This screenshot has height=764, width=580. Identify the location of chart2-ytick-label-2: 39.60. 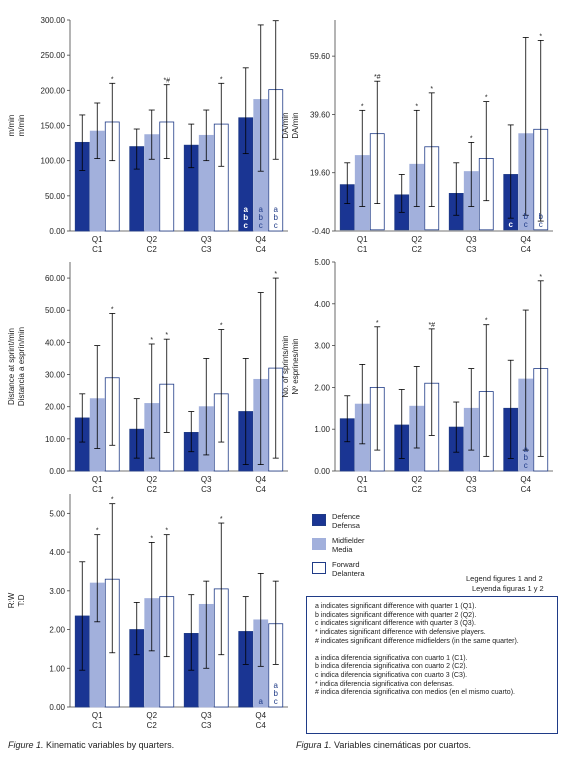
(320, 114).